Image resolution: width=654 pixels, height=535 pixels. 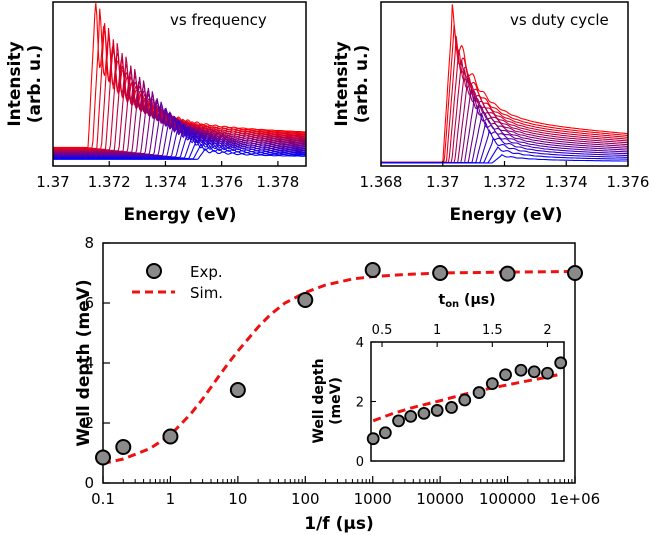 I want to click on annotation-vs-duty-cycle: vs duty cycle, so click(x=559, y=20).